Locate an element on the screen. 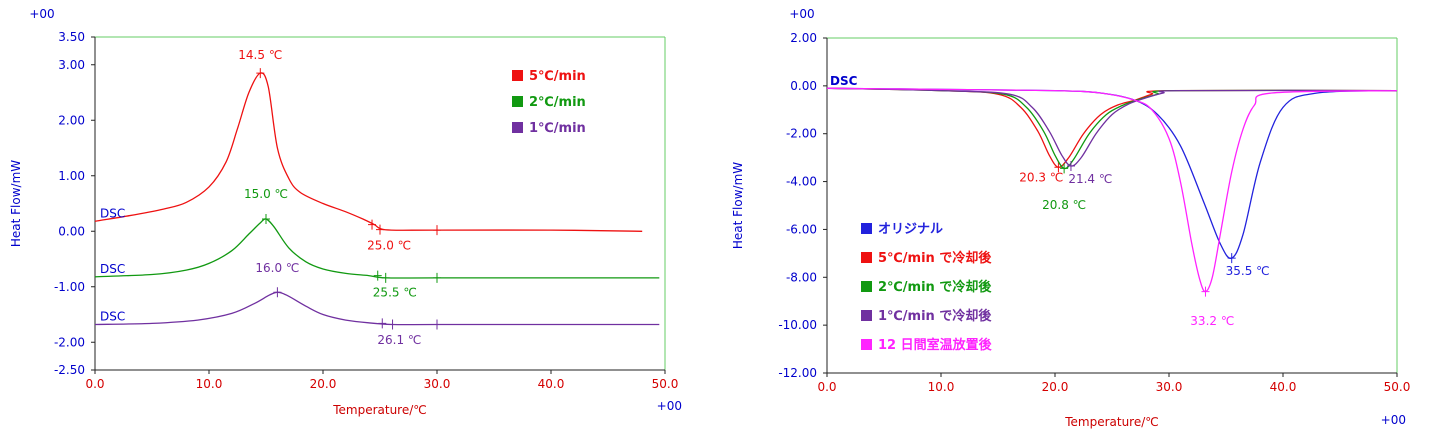 The image size is (1434, 441). legend-label: 2℃/min is located at coordinates (557, 102).